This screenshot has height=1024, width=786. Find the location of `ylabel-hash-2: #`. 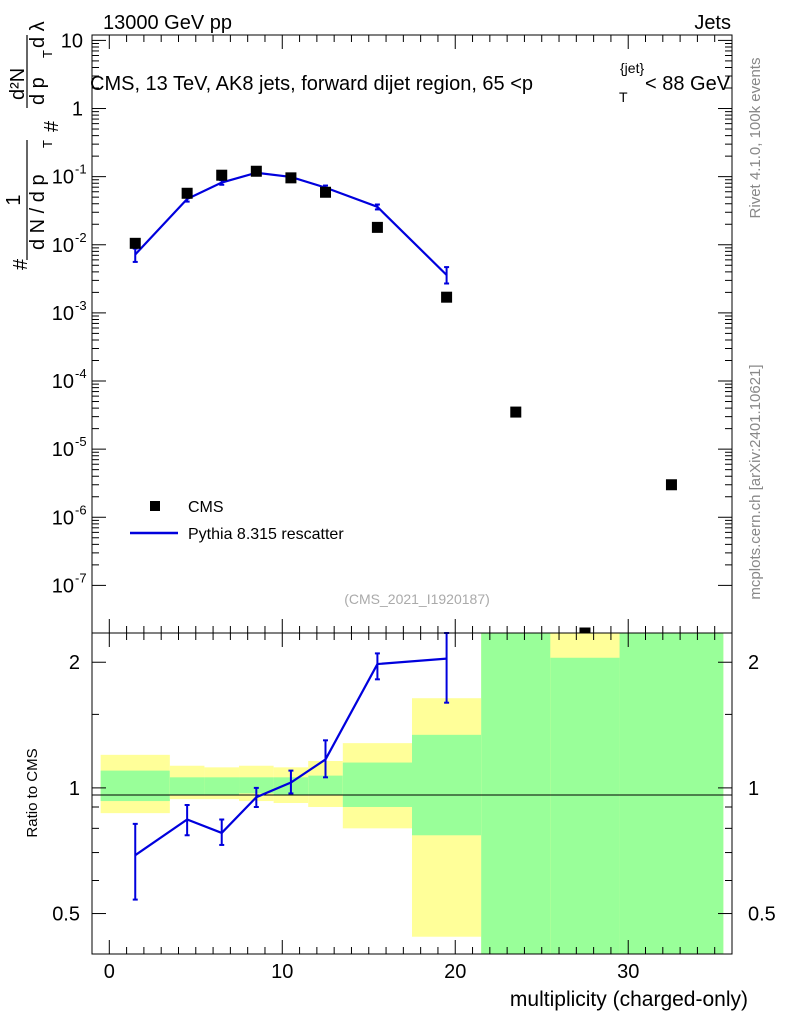

ylabel-hash-2: # is located at coordinates (52, 126).